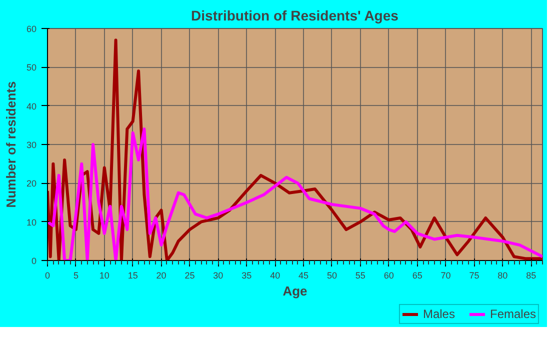 Image resolution: width=560 pixels, height=353 pixels. I want to click on y-tick-label: 30, so click(31, 145).